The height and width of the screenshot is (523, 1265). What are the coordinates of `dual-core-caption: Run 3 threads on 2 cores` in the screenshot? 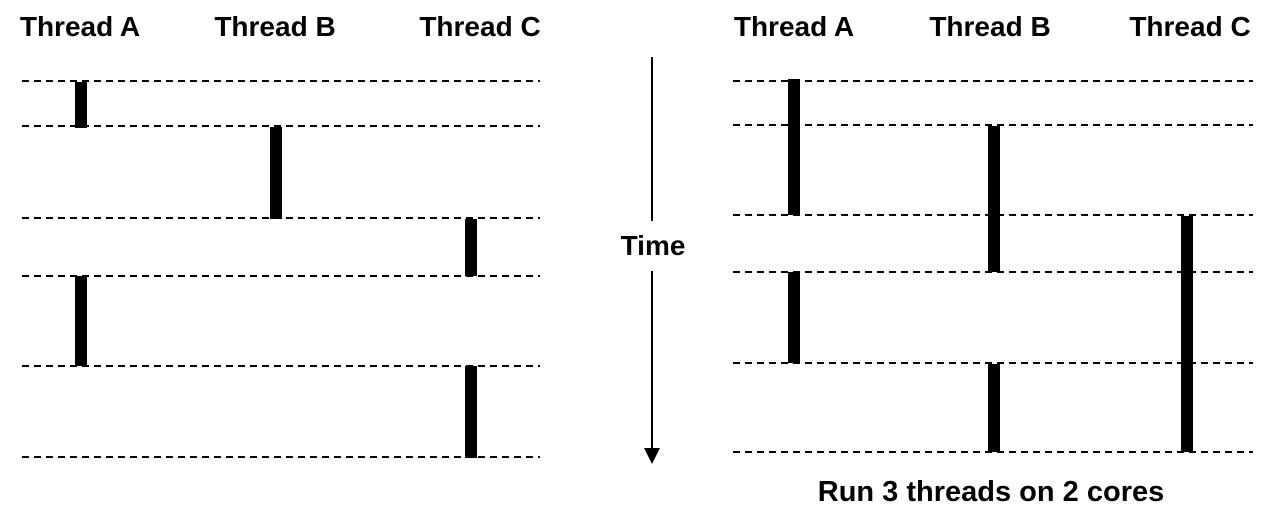 It's located at (991, 492).